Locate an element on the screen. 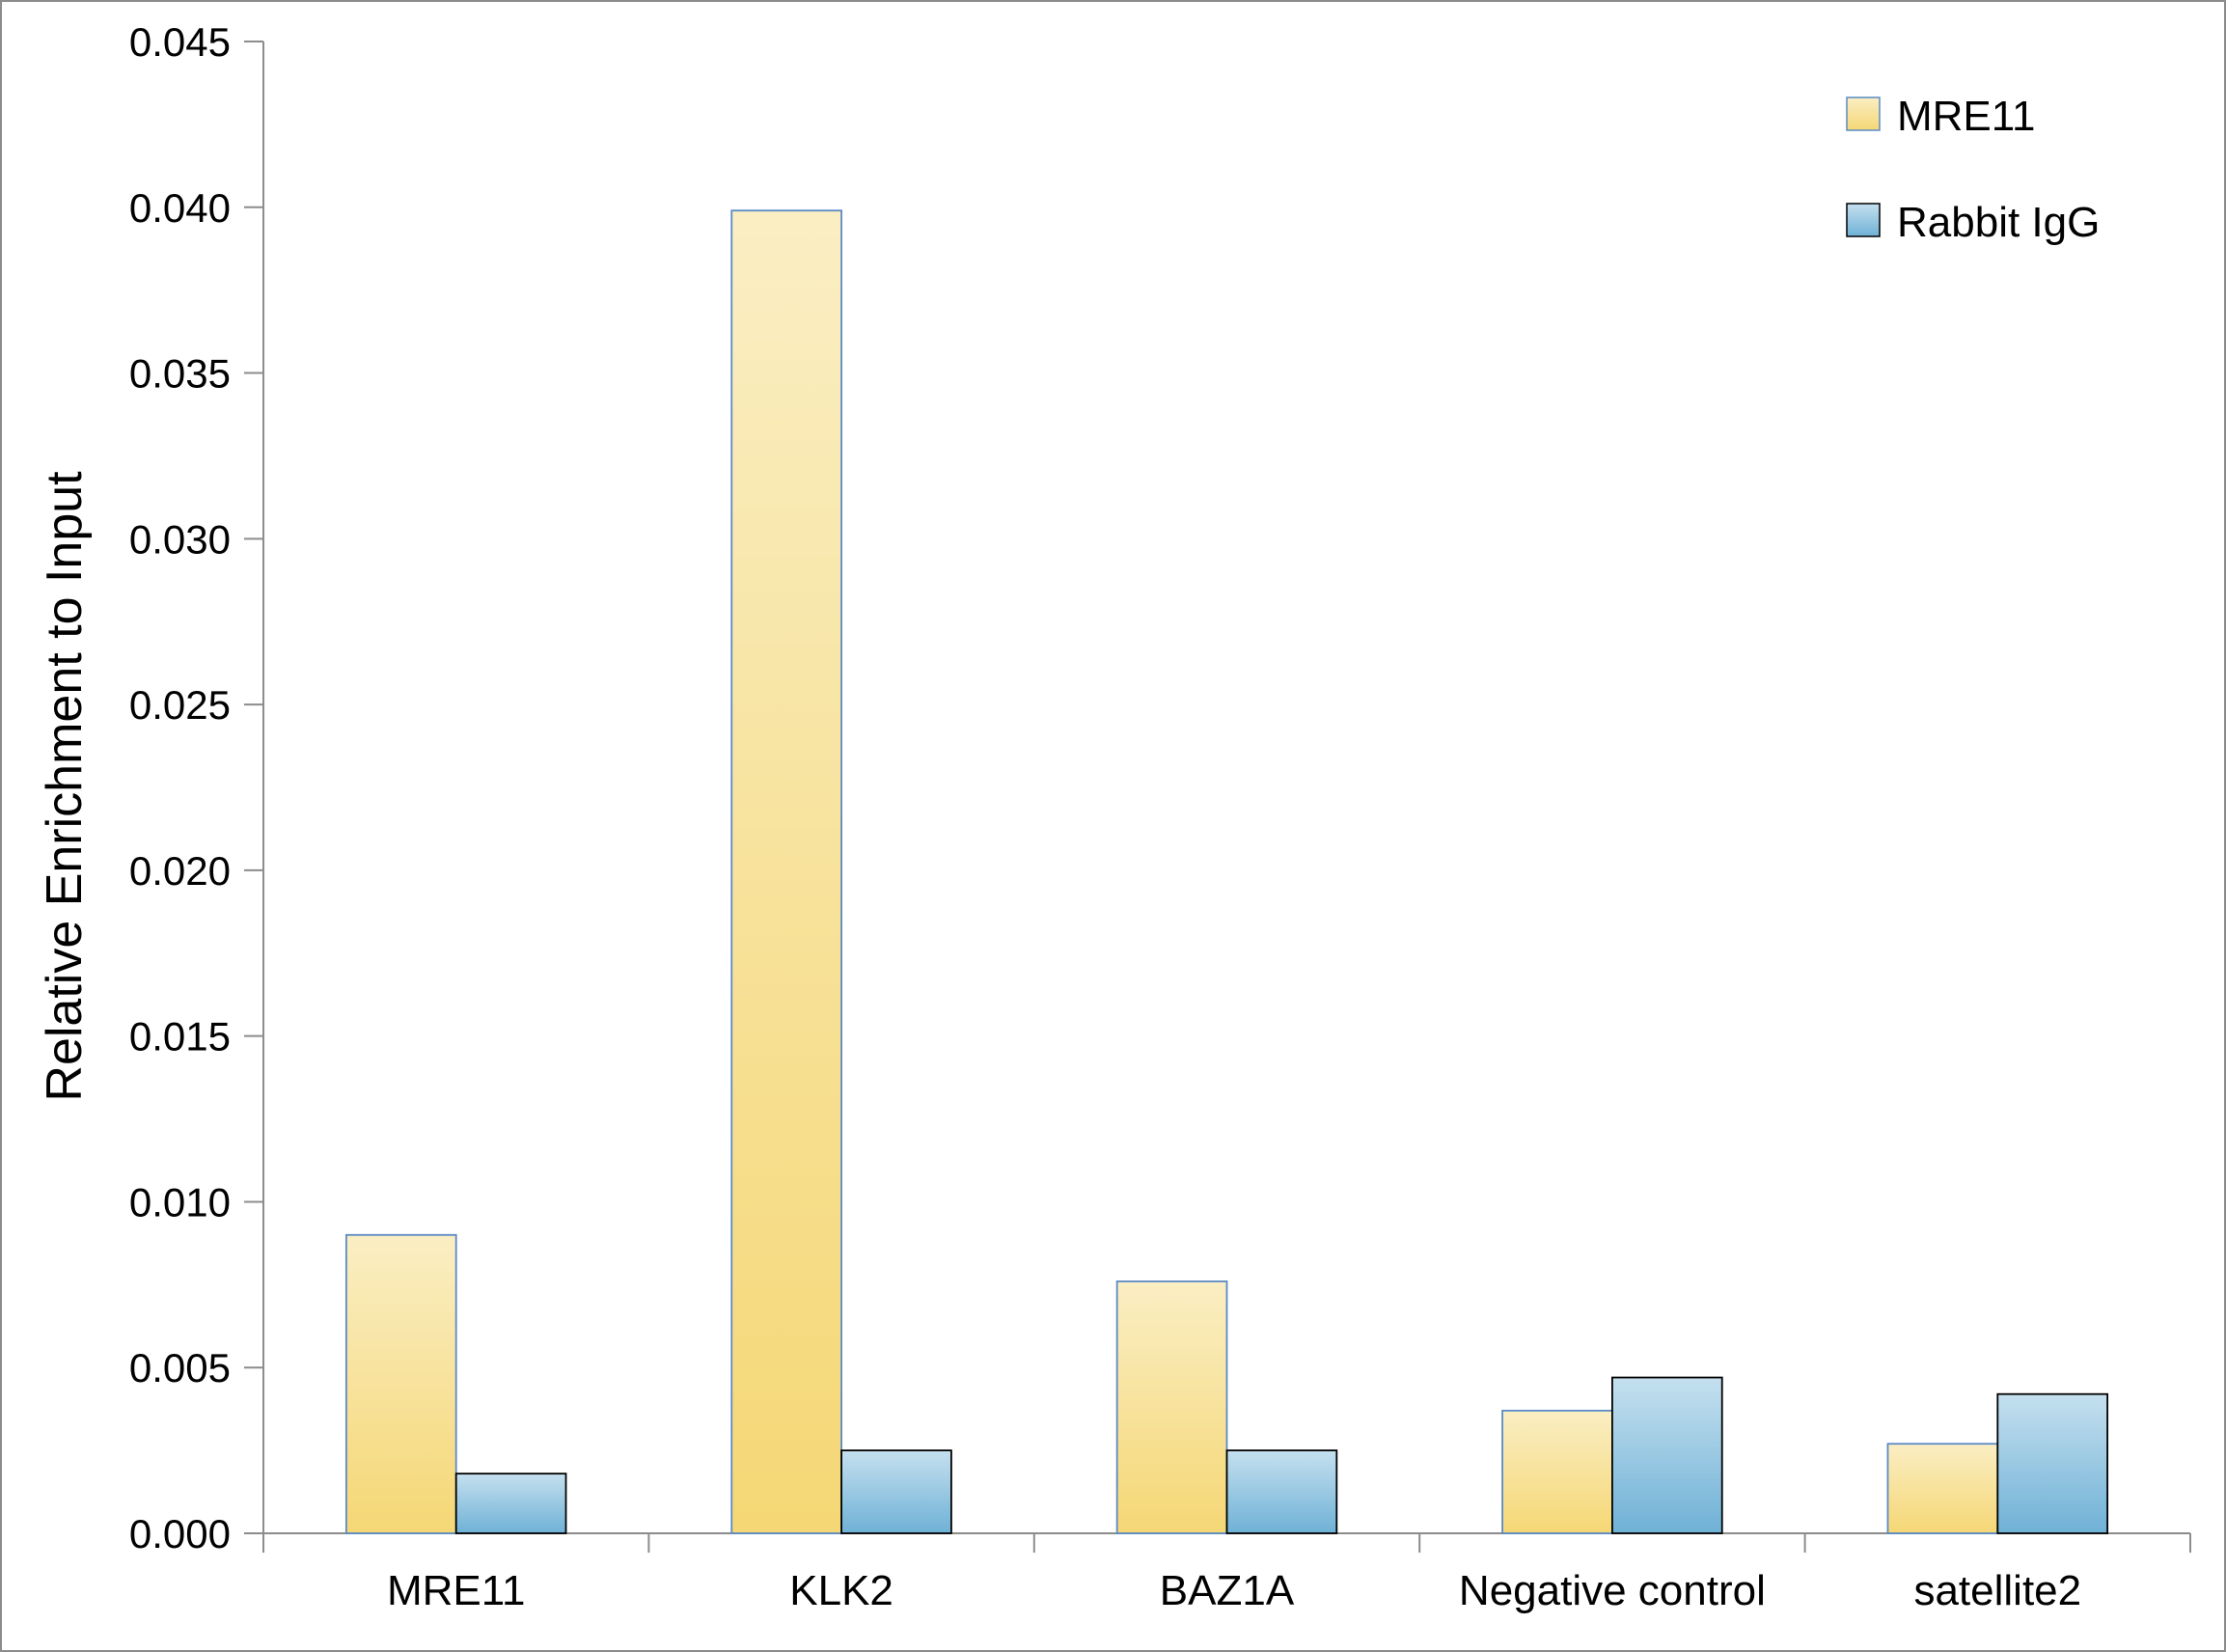 The image size is (2226, 1652). y-tick-label: 0.045 is located at coordinates (180, 42).